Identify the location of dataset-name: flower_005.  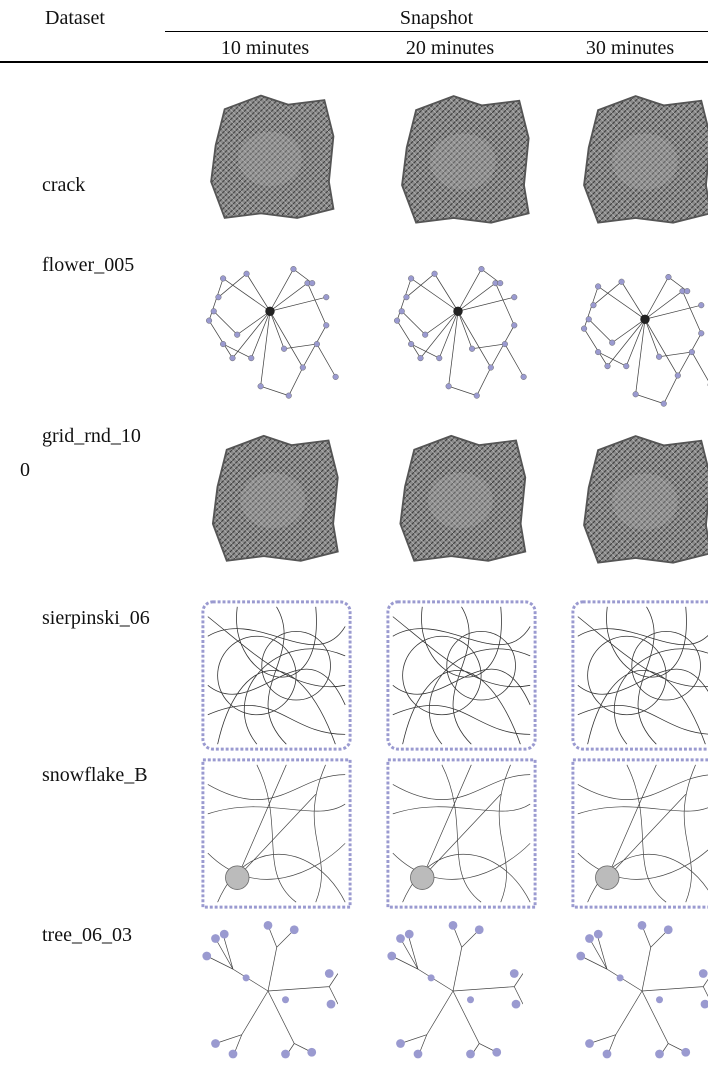
(88, 265).